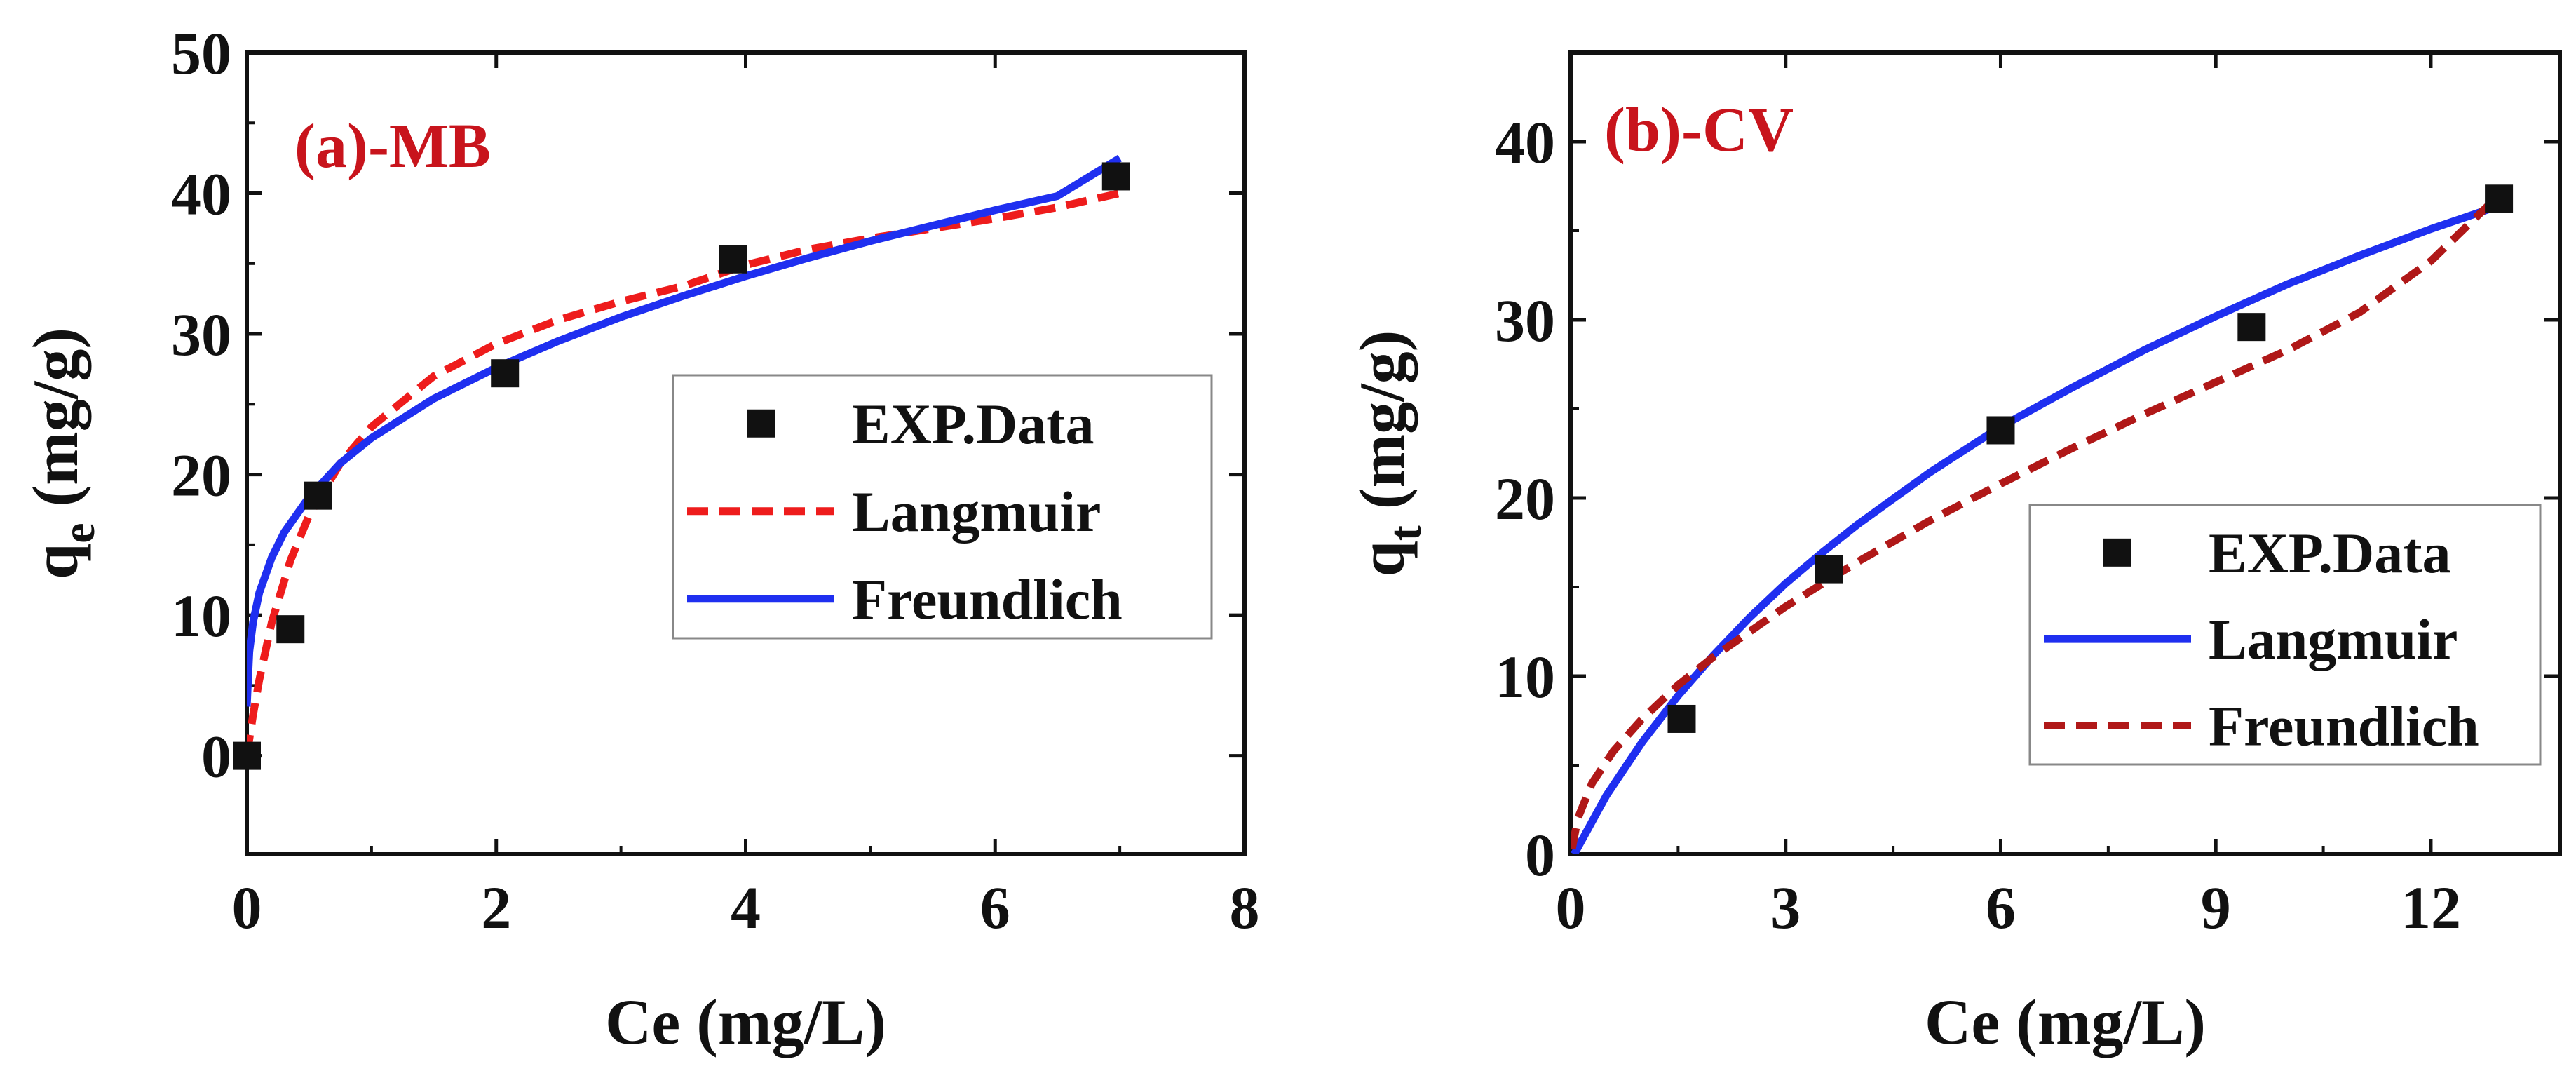 This screenshot has height=1078, width=2576. I want to click on panel-label-a: (a)-MB, so click(393, 146).